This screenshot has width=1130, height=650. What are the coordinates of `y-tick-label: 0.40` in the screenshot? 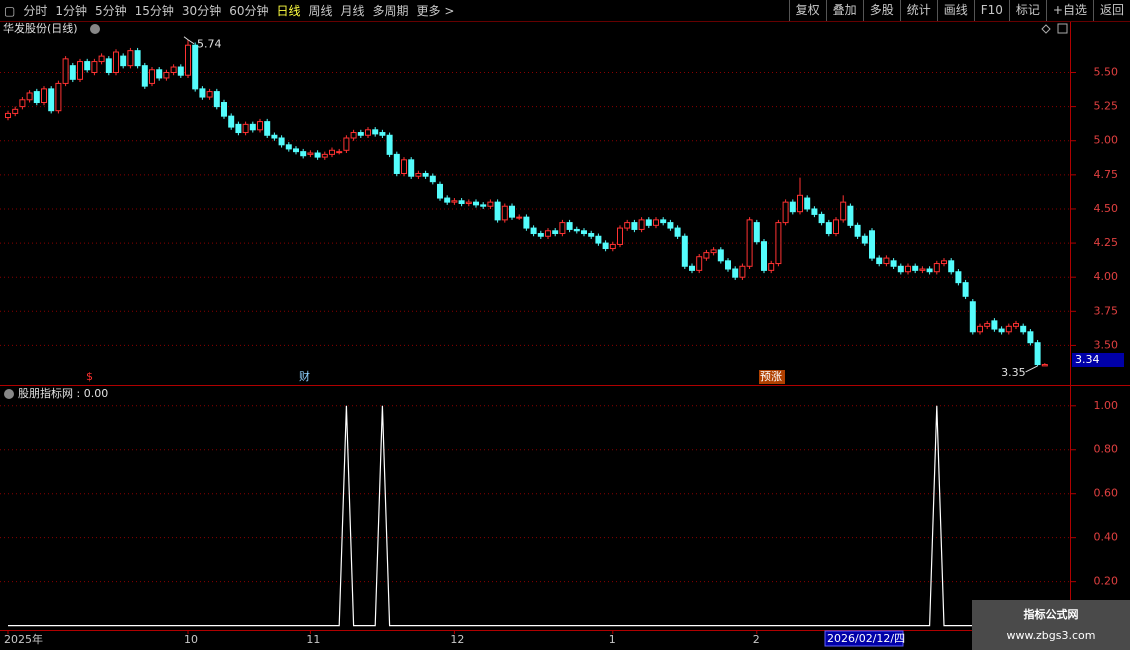 It's located at (1106, 537).